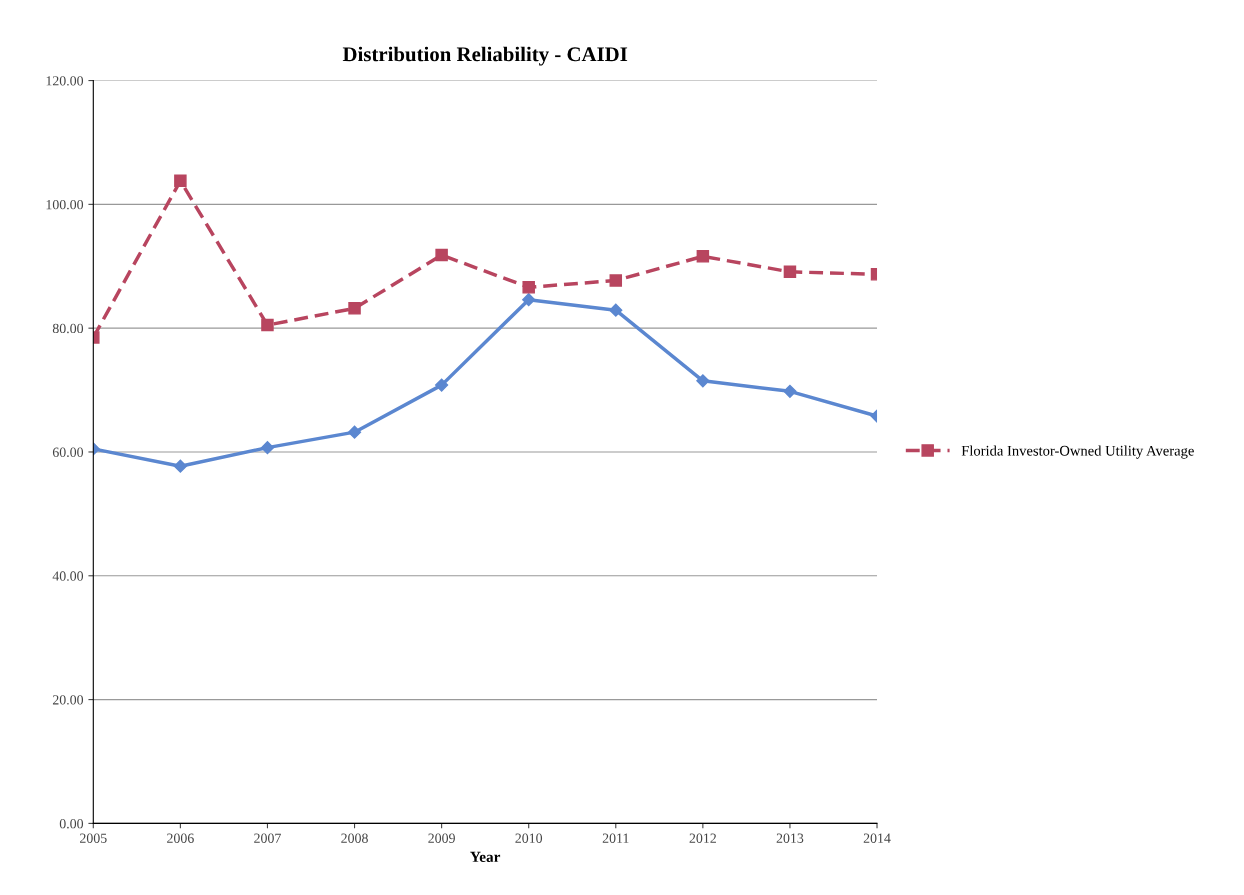 The height and width of the screenshot is (895, 1244). I want to click on x-tick-label: 2007, so click(267, 838).